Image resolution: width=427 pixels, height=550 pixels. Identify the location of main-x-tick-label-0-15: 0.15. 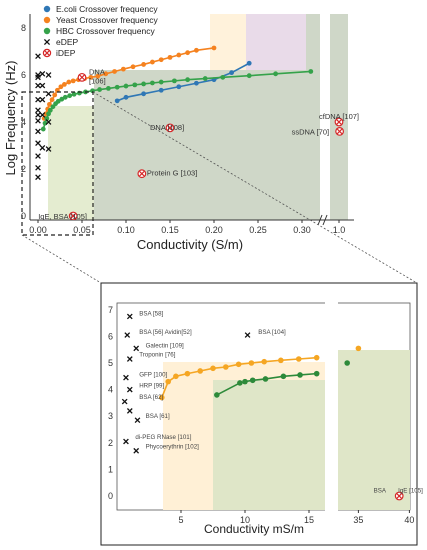
(170, 230).